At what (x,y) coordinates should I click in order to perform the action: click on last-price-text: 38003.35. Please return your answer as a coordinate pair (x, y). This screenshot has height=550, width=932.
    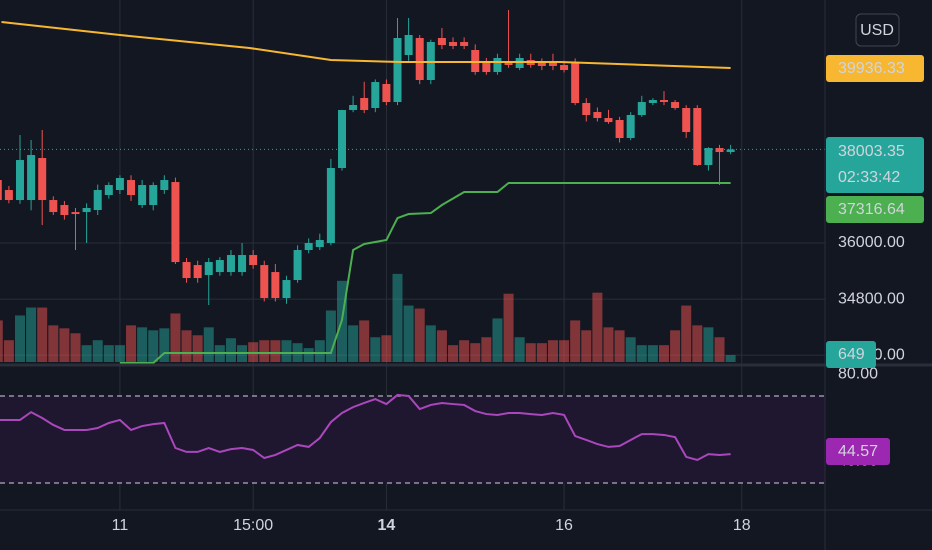
    Looking at the image, I should click on (871, 151).